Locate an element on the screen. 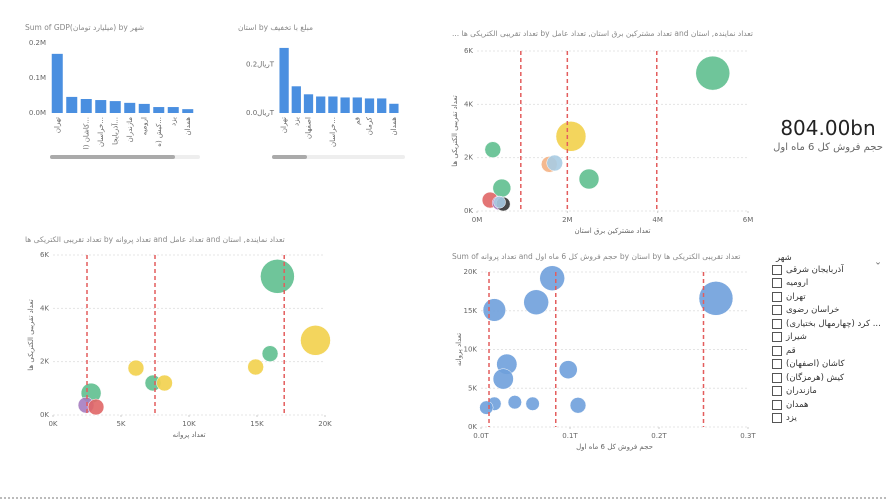  y-tick-label: 5K is located at coordinates (472, 388).